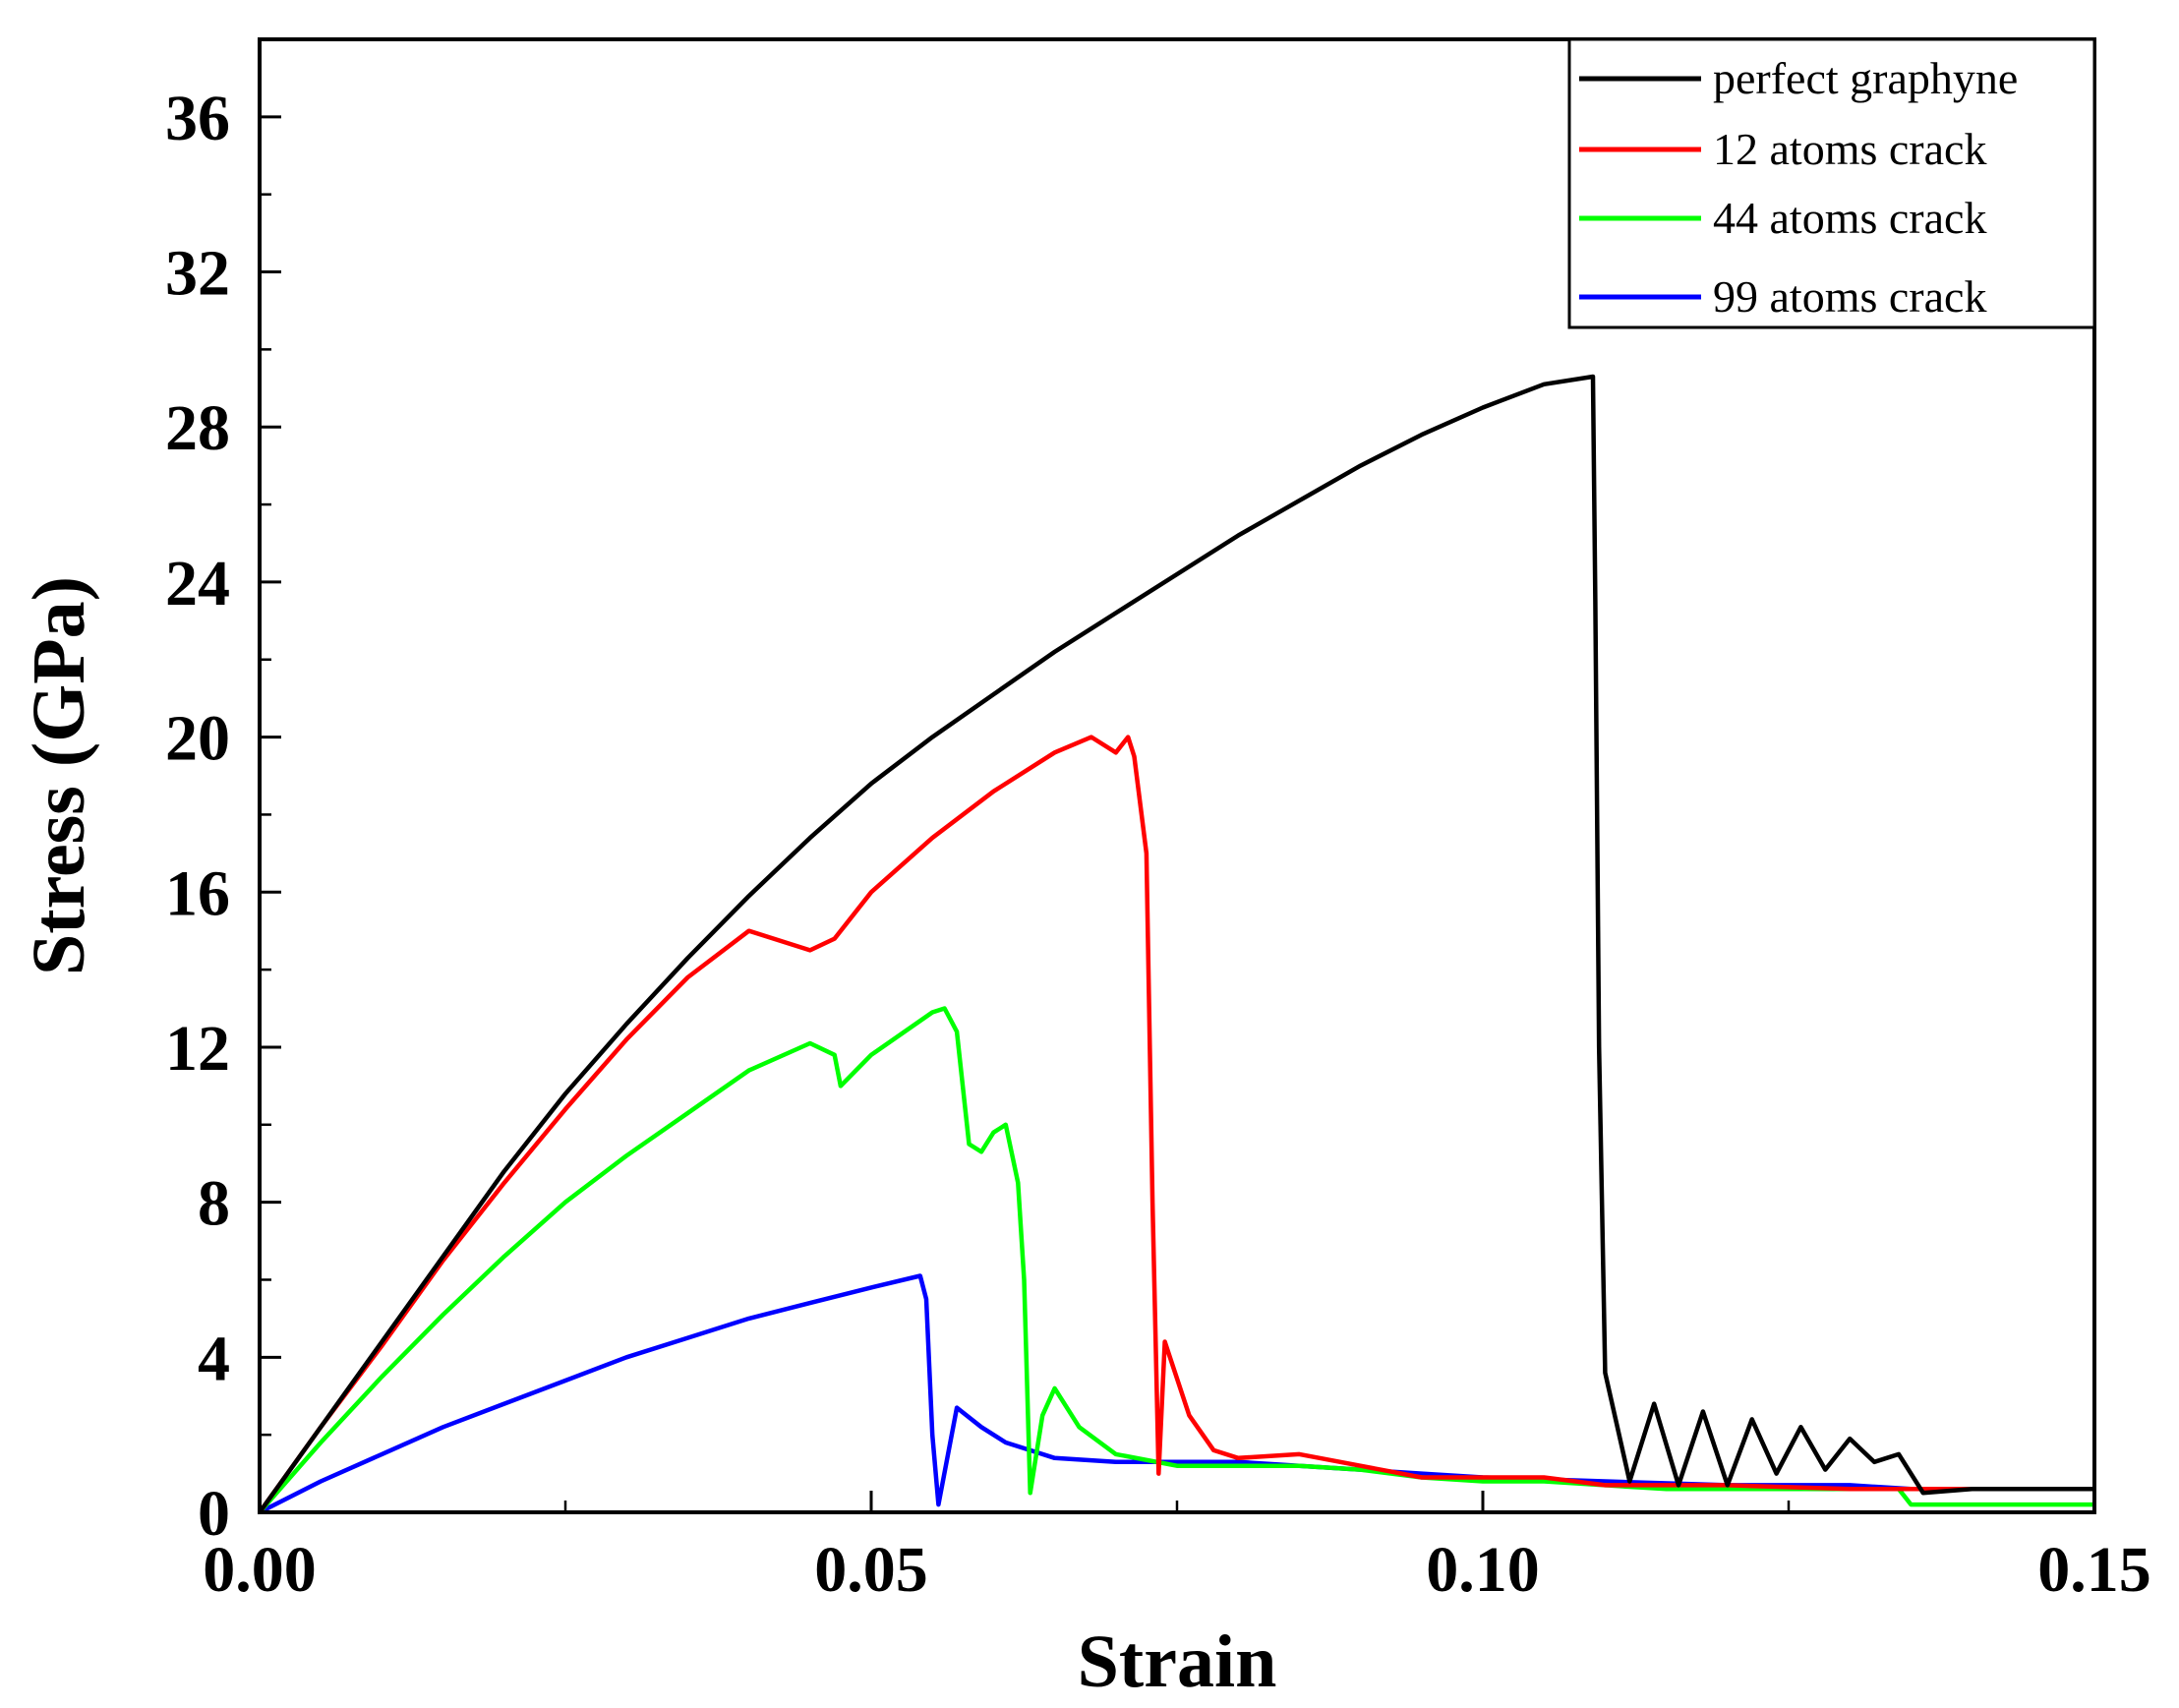 This screenshot has width=2179, height=1708. I want to click on y-tick-label: 0, so click(214, 1514).